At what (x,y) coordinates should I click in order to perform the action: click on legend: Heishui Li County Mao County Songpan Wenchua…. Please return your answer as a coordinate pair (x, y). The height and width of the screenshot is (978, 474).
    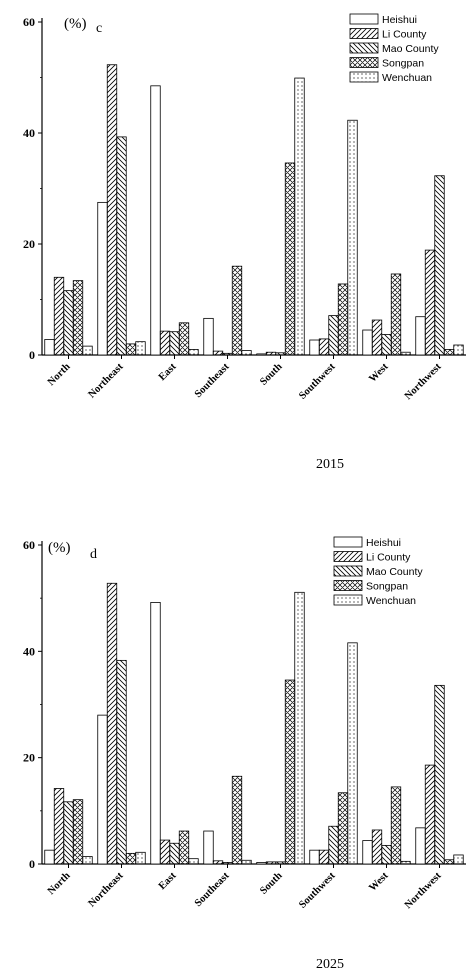
    Looking at the image, I should click on (394, 48).